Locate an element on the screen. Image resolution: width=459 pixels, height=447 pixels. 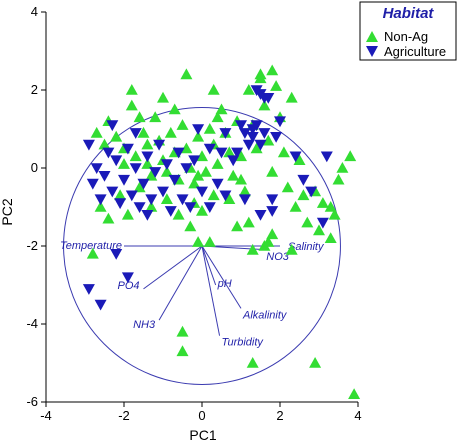
vector-ph is located at coordinates (209, 265).